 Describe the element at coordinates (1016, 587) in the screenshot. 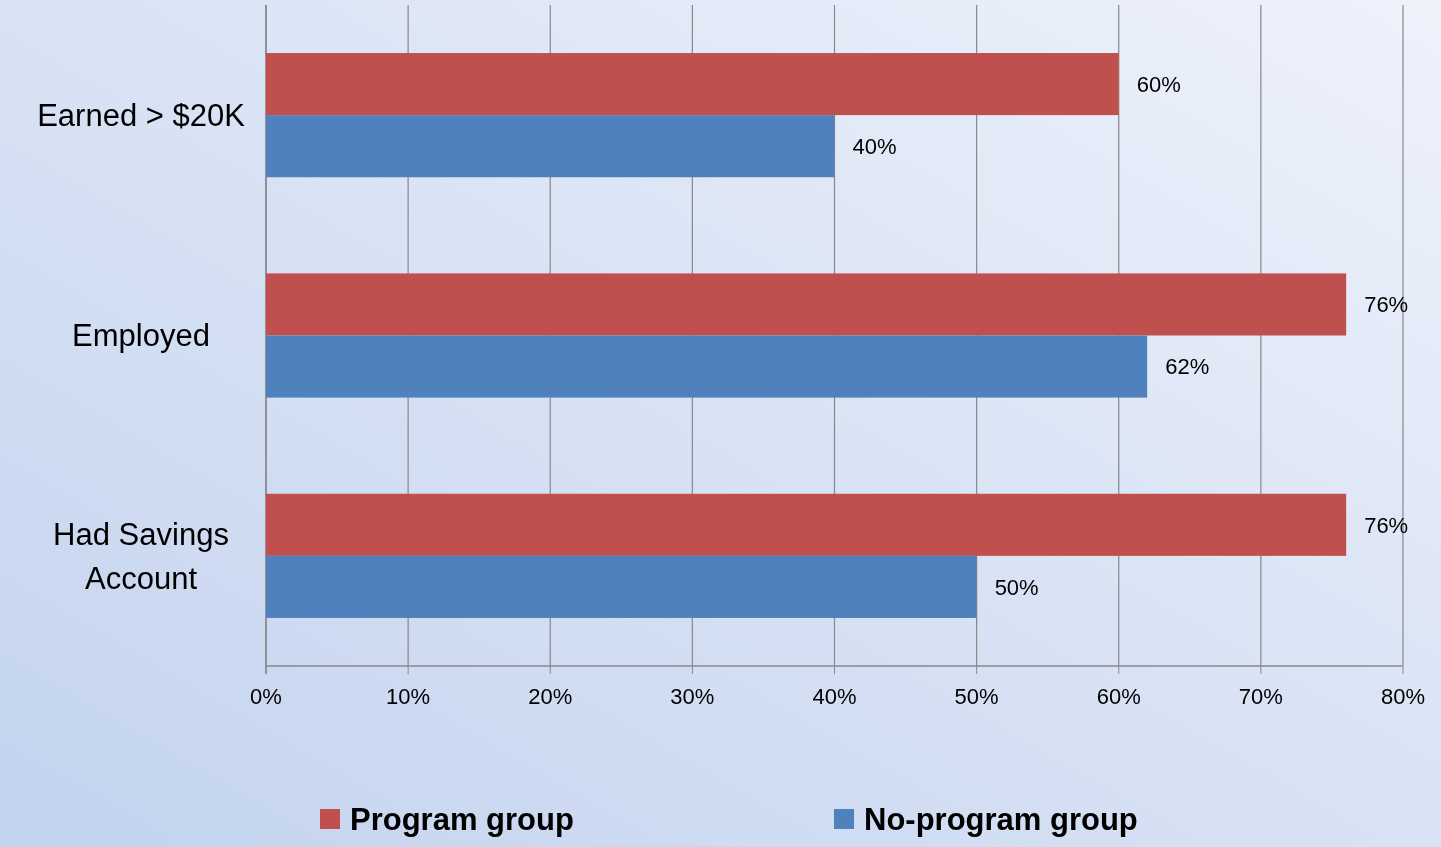

I see `data-label: 50%` at that location.